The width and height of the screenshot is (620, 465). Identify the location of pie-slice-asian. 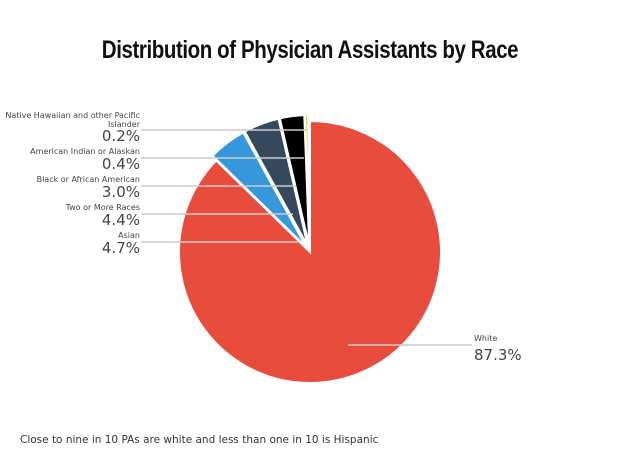
(259, 189).